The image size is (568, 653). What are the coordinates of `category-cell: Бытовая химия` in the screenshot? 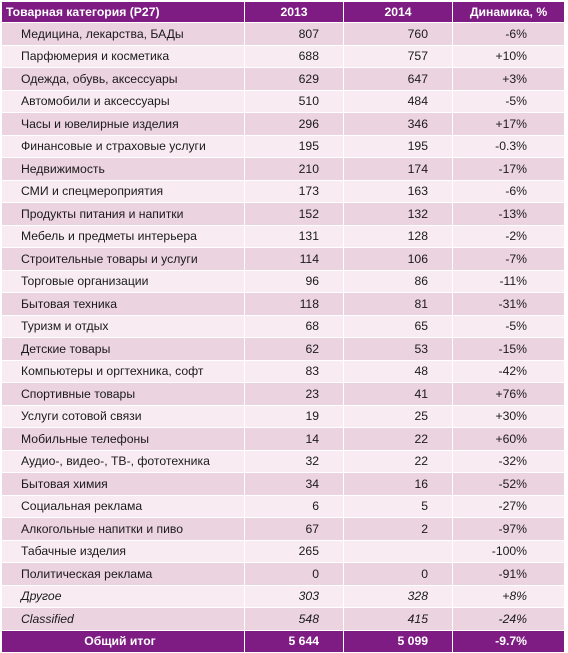 It's located at (123, 484).